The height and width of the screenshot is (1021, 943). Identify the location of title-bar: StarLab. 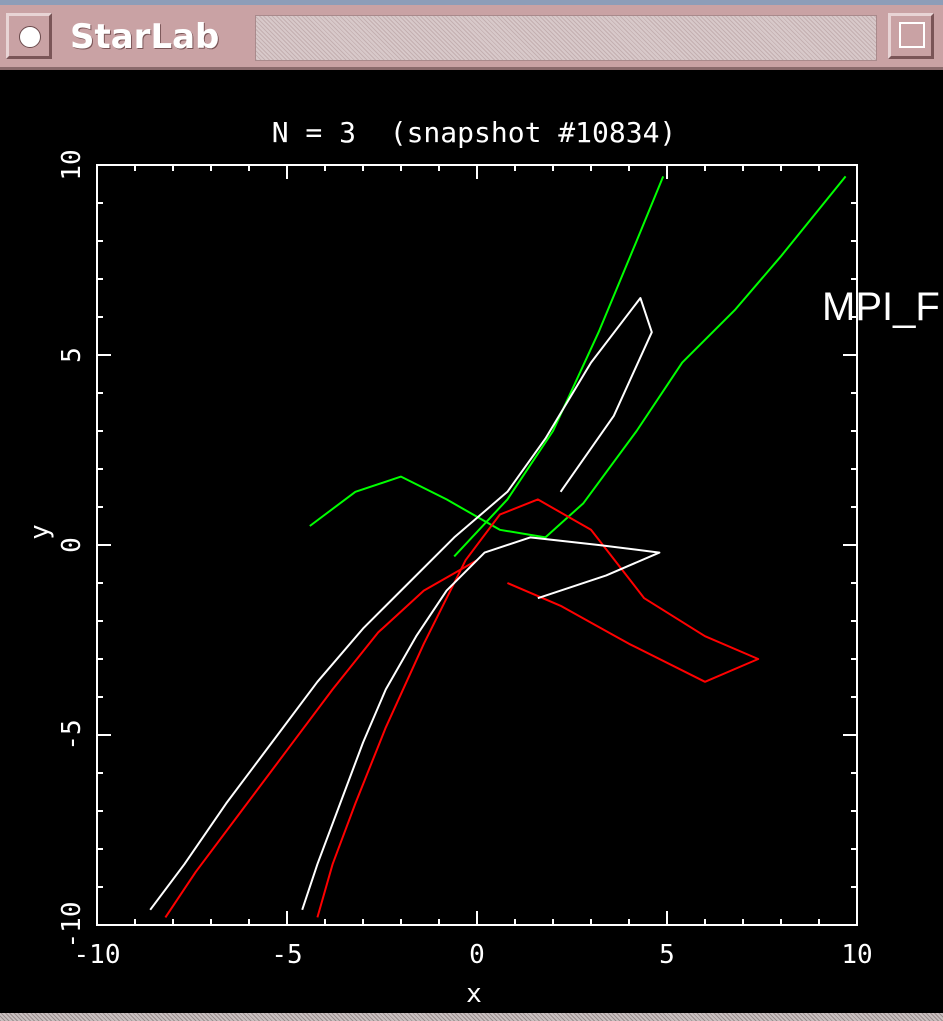
(471, 35).